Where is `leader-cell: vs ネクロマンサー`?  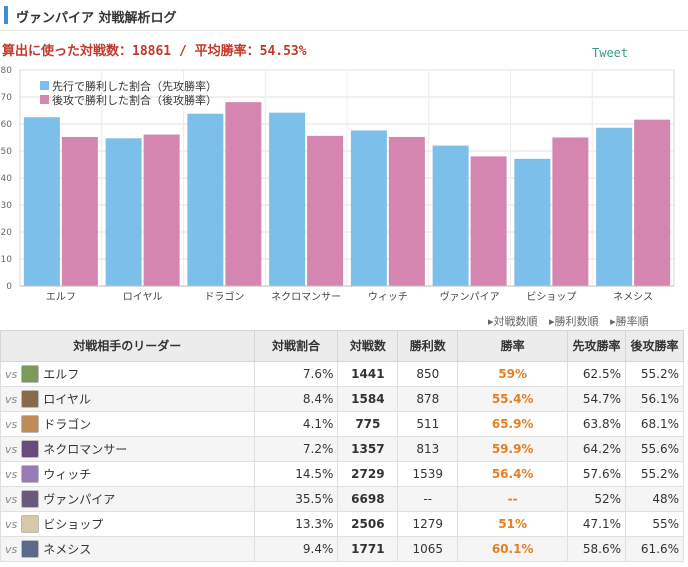 leader-cell: vs ネクロマンサー is located at coordinates (127, 449).